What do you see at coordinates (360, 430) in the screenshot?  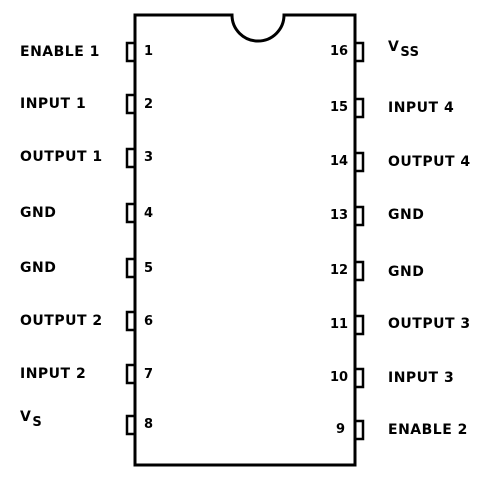 I see `pin-9-tab` at bounding box center [360, 430].